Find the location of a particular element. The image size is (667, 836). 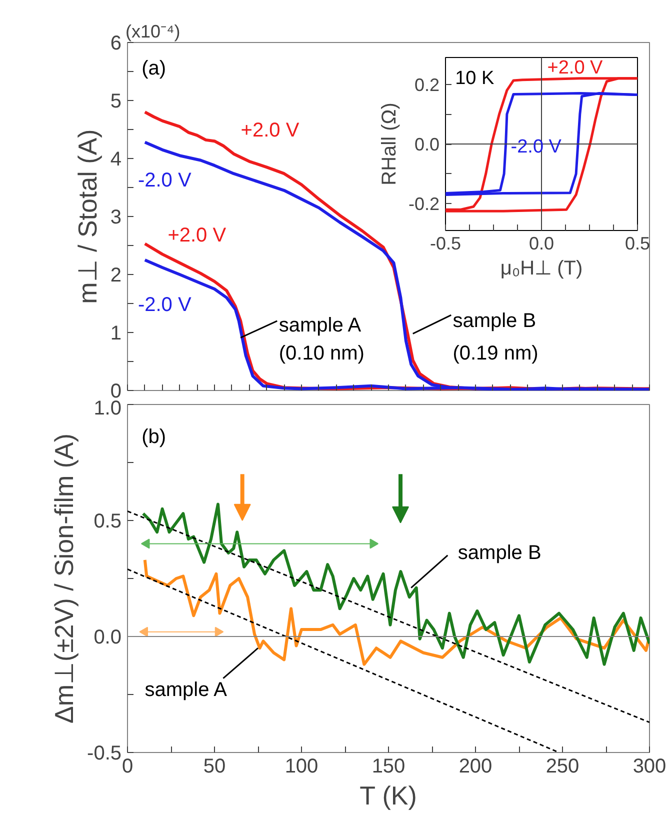

x-tick-label: 300 is located at coordinates (649, 767).